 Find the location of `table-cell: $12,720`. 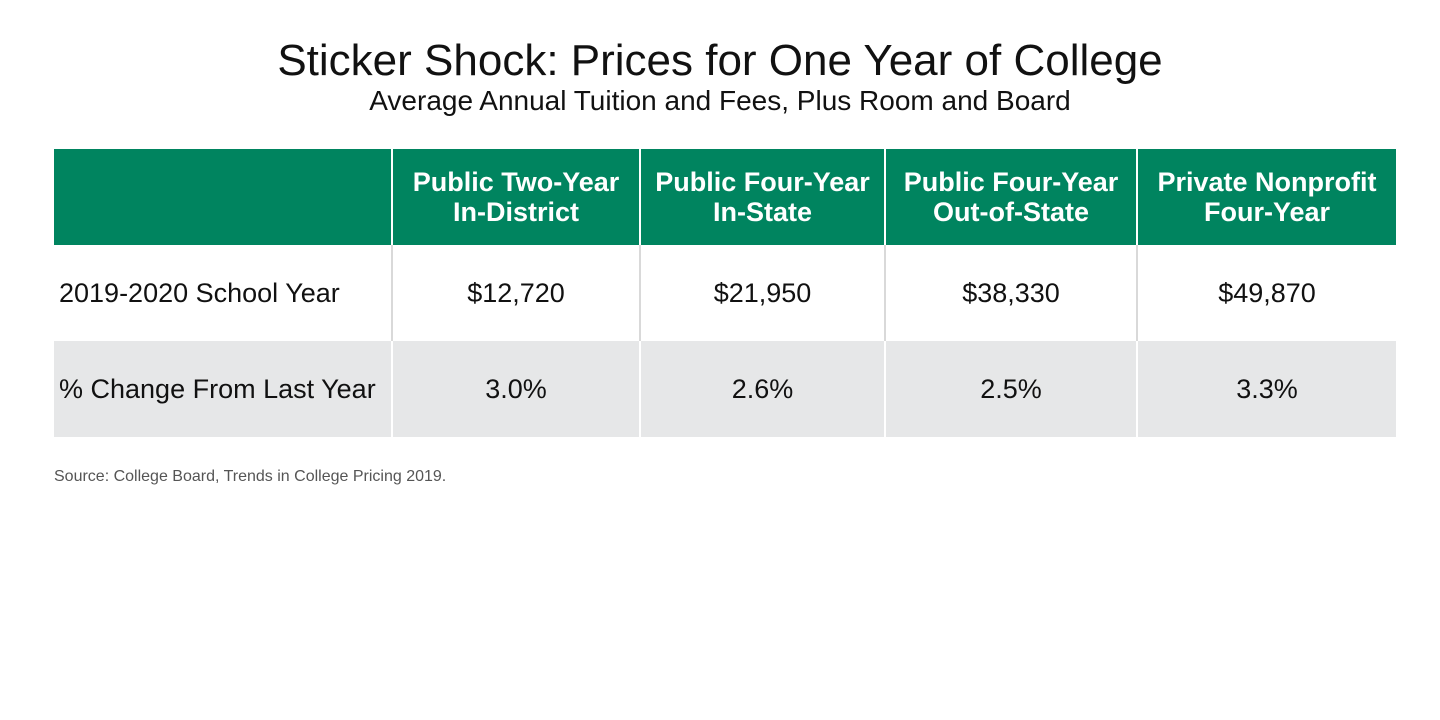

table-cell: $12,720 is located at coordinates (515, 293).